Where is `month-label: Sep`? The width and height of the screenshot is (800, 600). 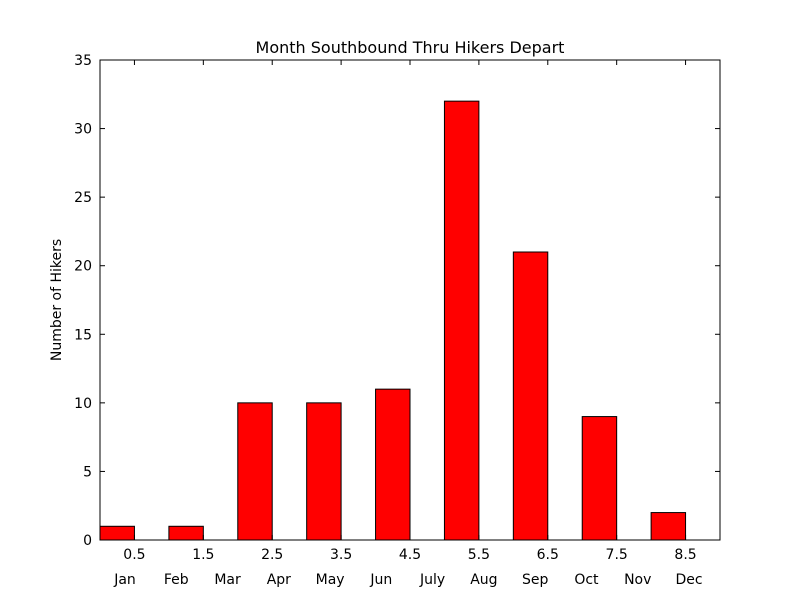 month-label: Sep is located at coordinates (535, 580).